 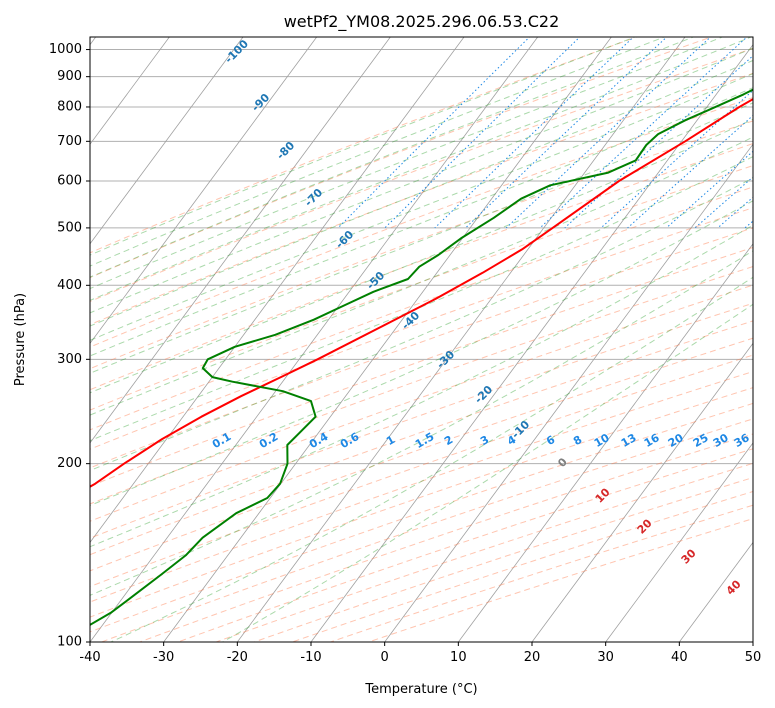 I want to click on y-tick-label: 400, so click(x=69, y=285).